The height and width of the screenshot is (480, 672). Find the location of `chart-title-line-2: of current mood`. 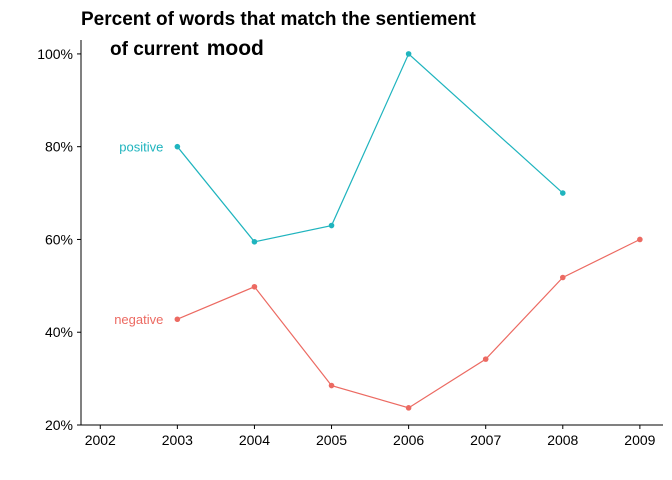

chart-title-line-2: of current mood is located at coordinates (187, 48).